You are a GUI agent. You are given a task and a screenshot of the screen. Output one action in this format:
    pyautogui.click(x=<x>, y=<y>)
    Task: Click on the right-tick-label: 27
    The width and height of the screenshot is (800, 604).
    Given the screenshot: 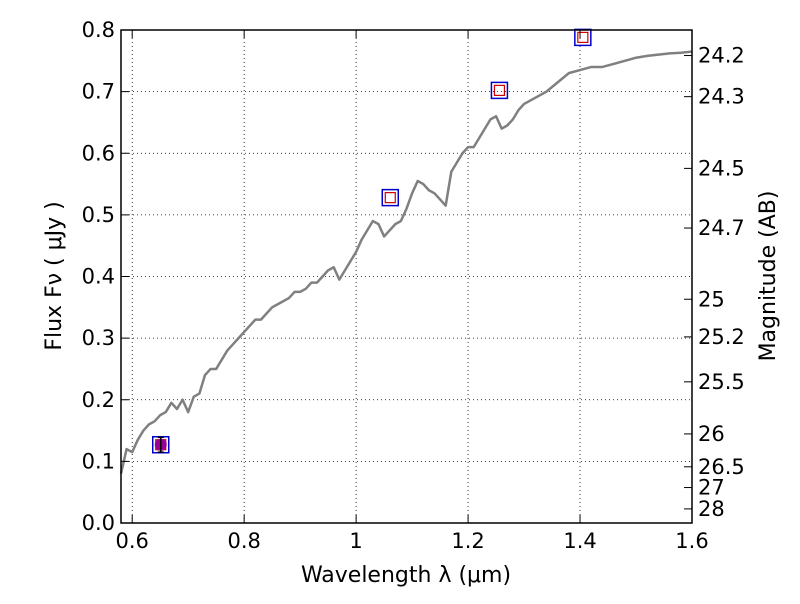 What is the action you would take?
    pyautogui.click(x=711, y=488)
    